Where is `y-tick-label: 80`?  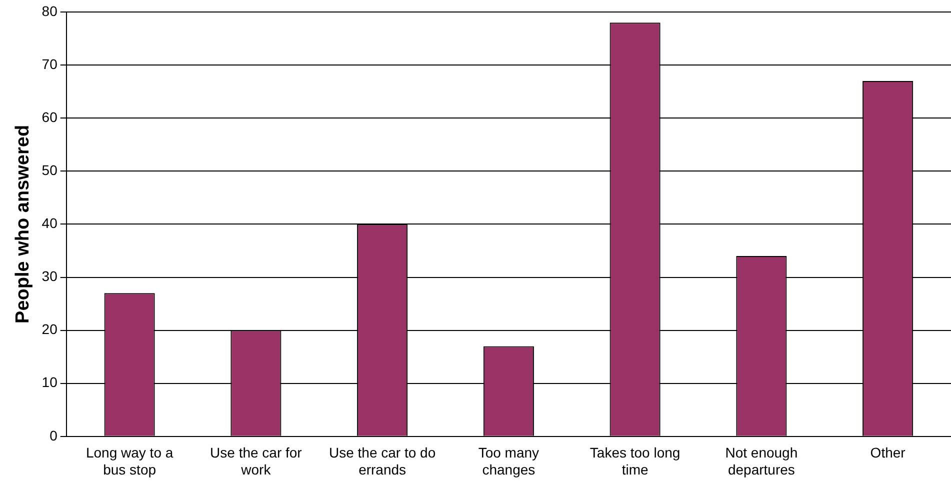
y-tick-label: 80 is located at coordinates (50, 10).